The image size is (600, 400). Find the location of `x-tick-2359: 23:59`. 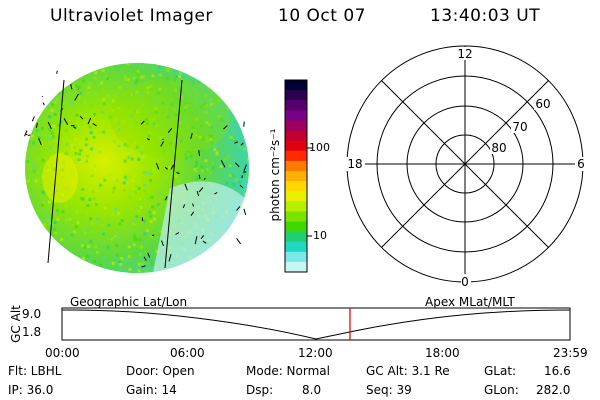

x-tick-2359: 23:59 is located at coordinates (570, 353).